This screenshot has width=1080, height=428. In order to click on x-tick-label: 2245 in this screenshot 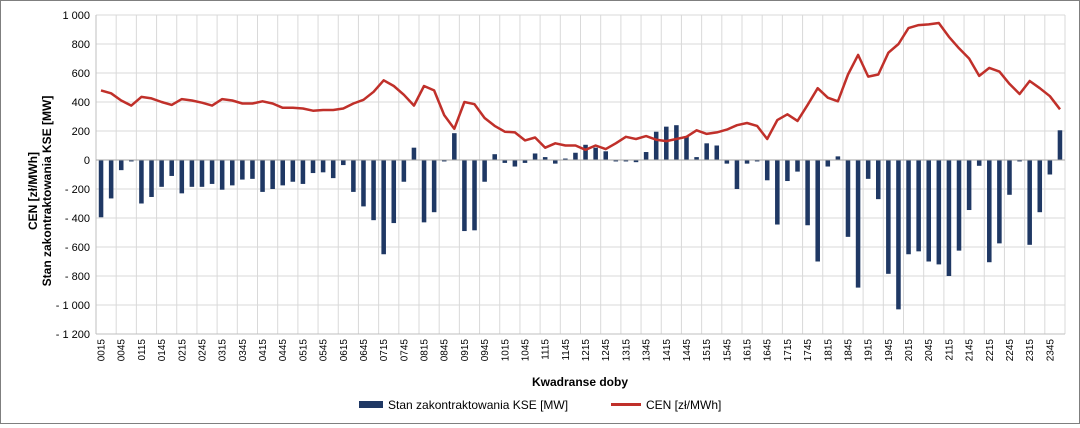, I will do `click(1010, 350)`.